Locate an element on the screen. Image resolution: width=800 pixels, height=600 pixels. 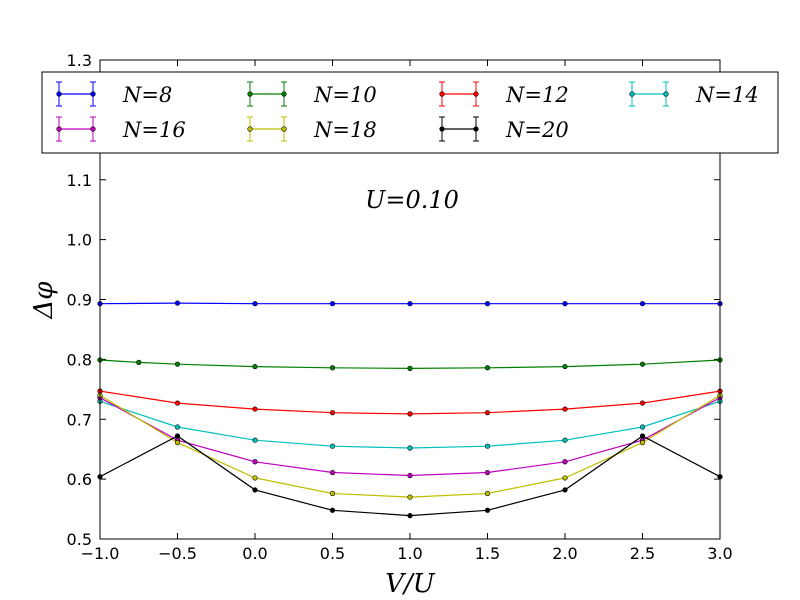
legend-frame is located at coordinates (410, 112).